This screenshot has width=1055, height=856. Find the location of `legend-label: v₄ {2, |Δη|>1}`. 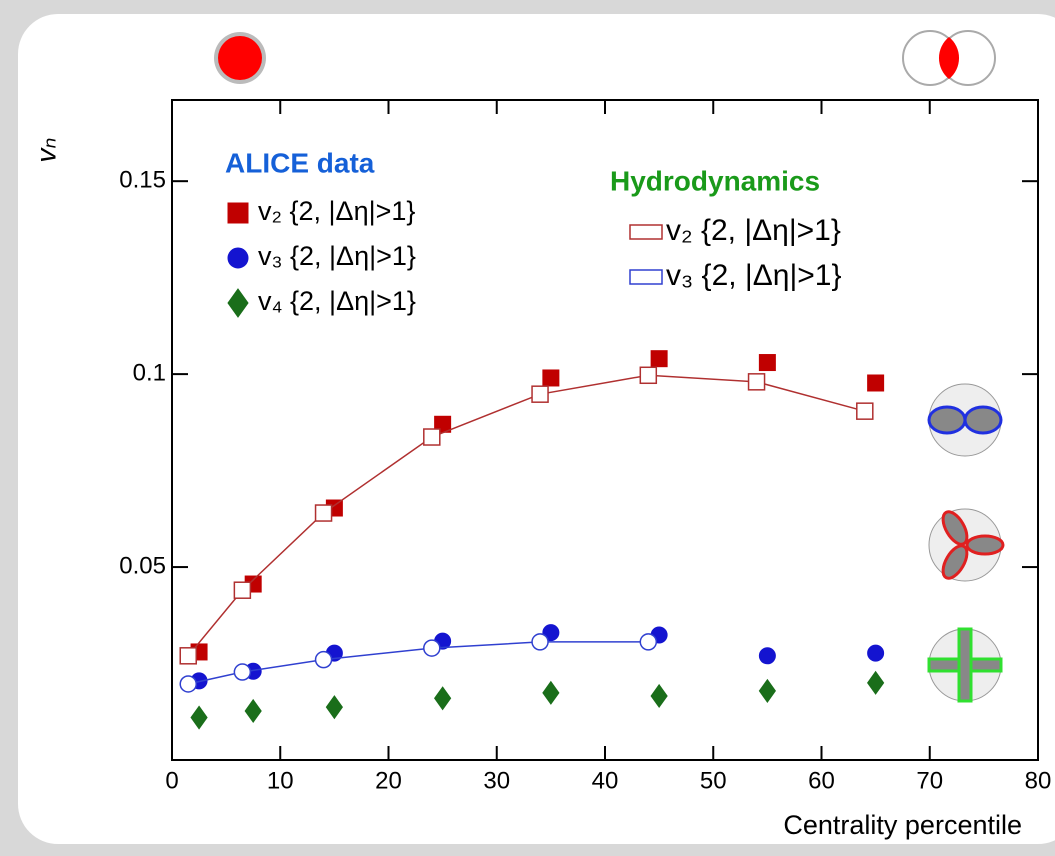

legend-label: v₄ {2, |Δη|>1} is located at coordinates (337, 301).